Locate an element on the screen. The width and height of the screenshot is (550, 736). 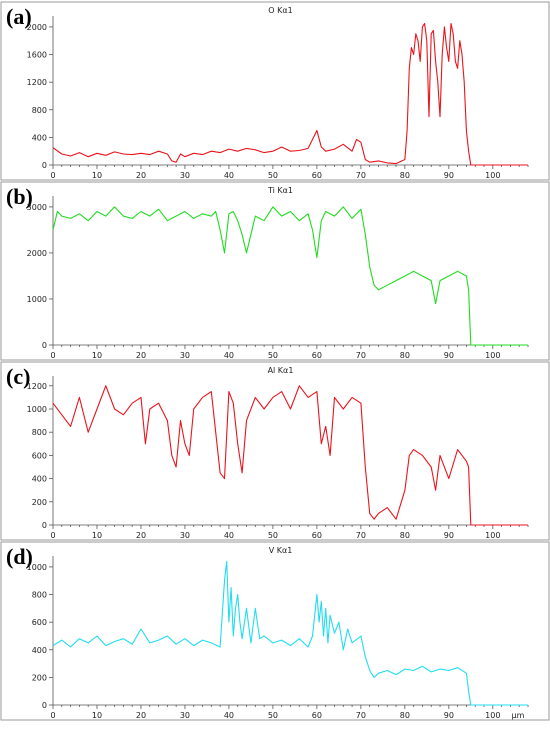
panel-title: V Kα1 is located at coordinates (281, 550).